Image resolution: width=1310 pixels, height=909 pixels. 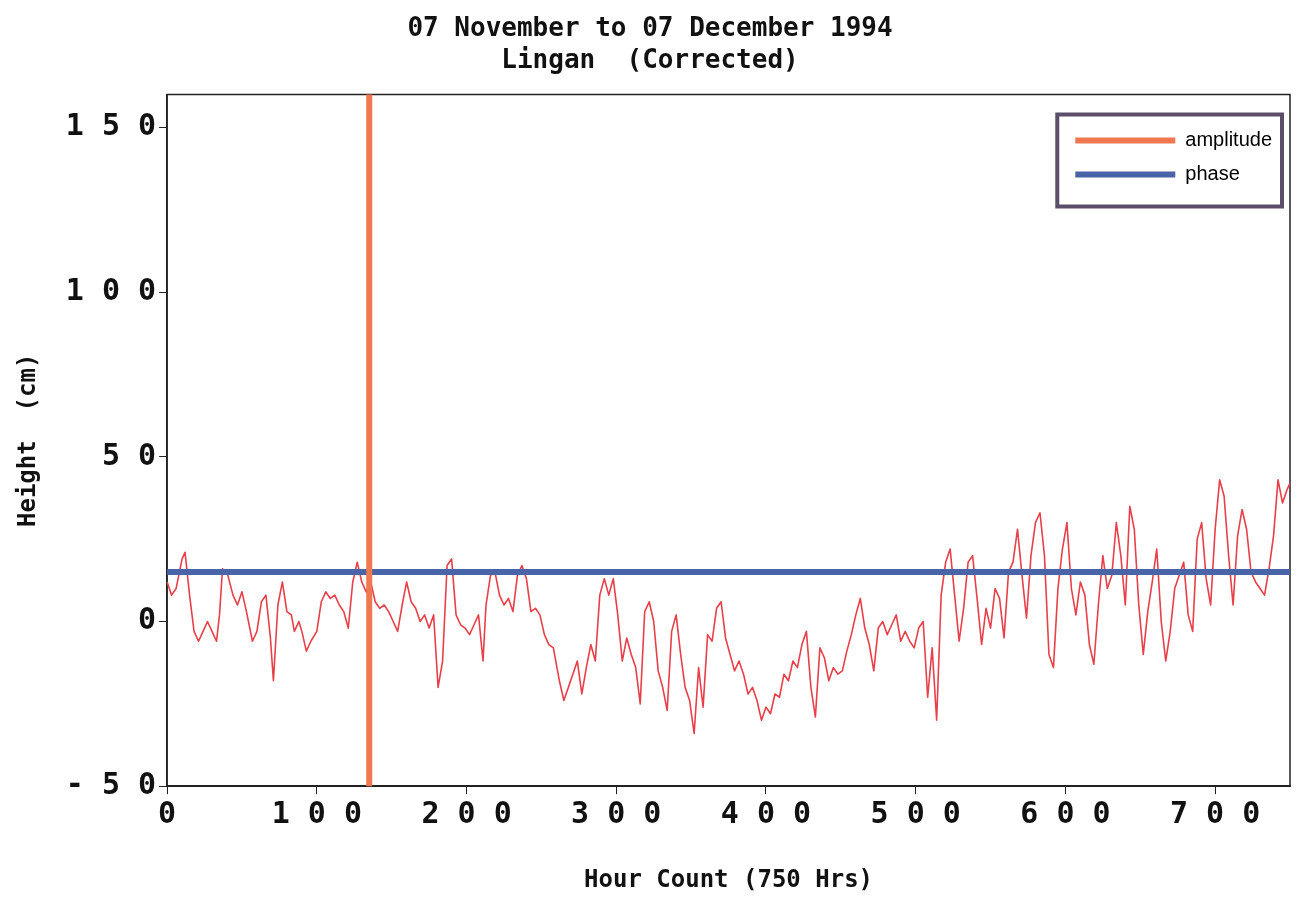 I want to click on y-tick-label: 1 5 0, so click(x=111, y=125).